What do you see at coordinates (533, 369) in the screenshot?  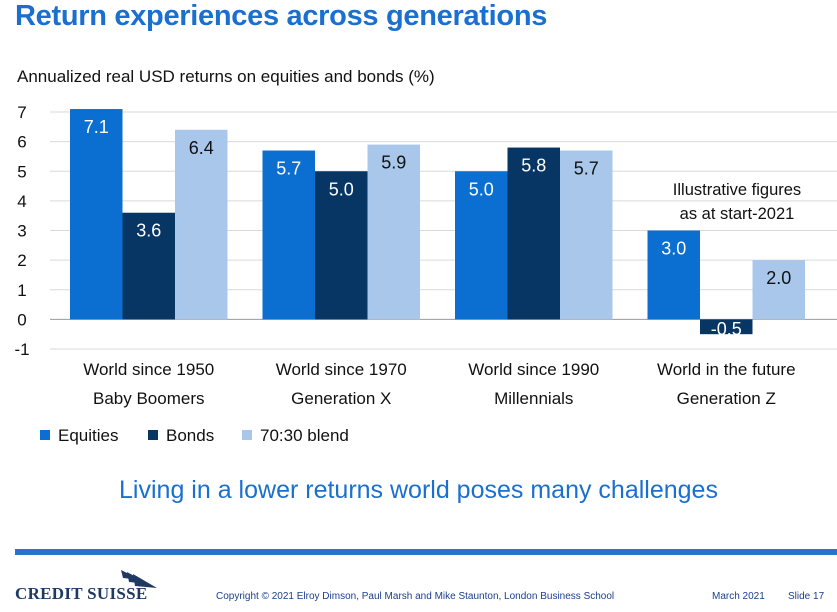 I see `x-category-label: World since 1990` at bounding box center [533, 369].